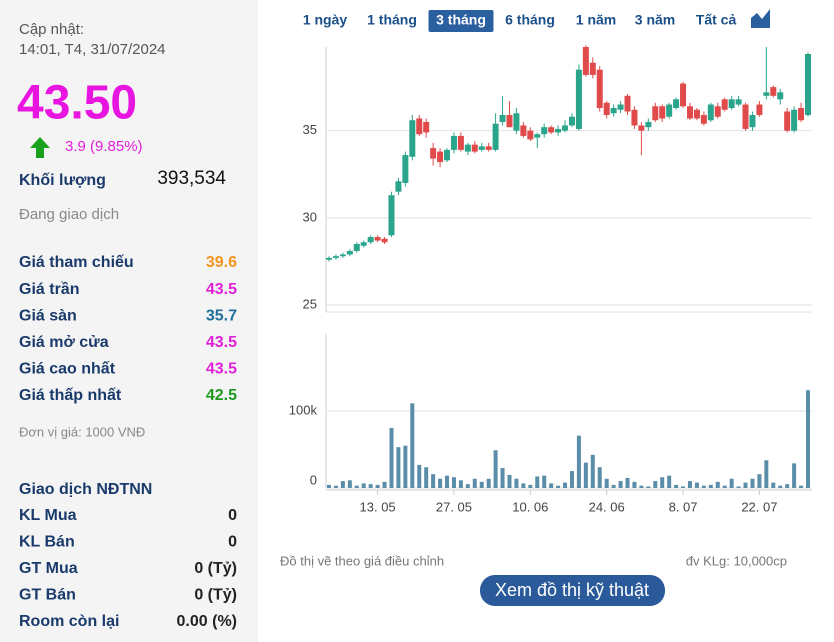 Image resolution: width=834 pixels, height=642 pixels. What do you see at coordinates (92, 49) in the screenshot?
I see `updated-time: 14:01, T4, 31/07/2024` at bounding box center [92, 49].